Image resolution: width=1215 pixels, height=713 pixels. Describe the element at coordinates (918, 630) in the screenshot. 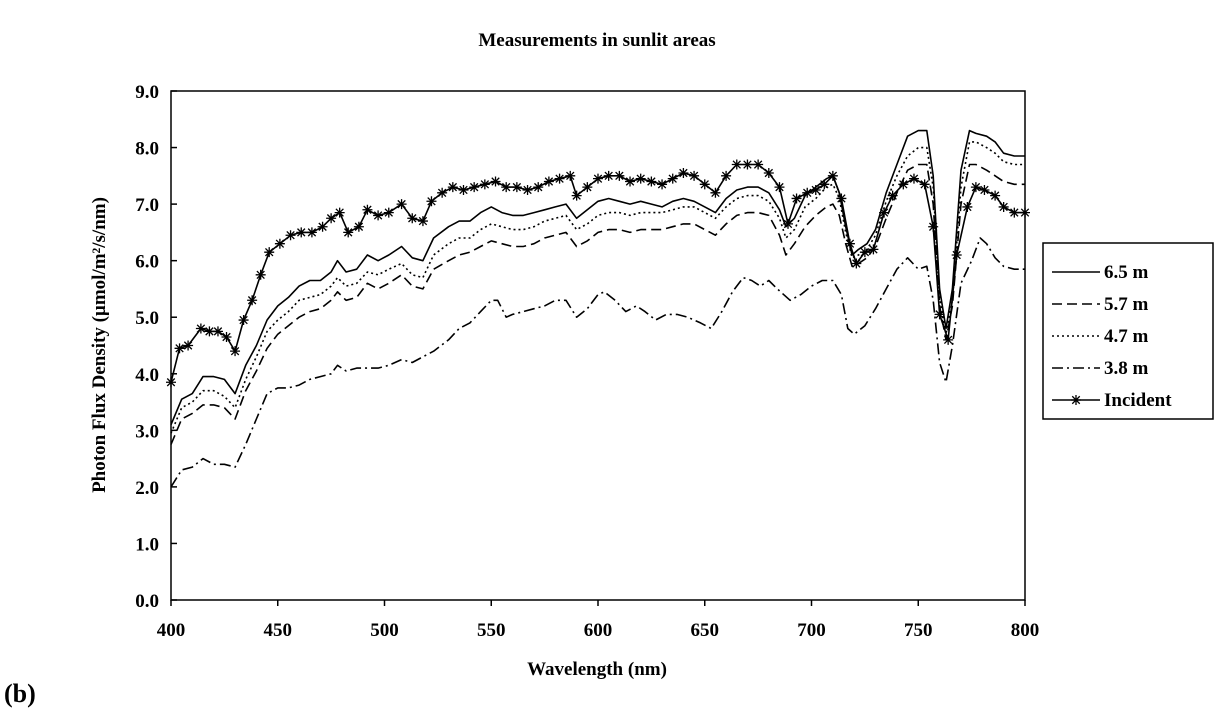

I see `x-tick-label: 750` at that location.